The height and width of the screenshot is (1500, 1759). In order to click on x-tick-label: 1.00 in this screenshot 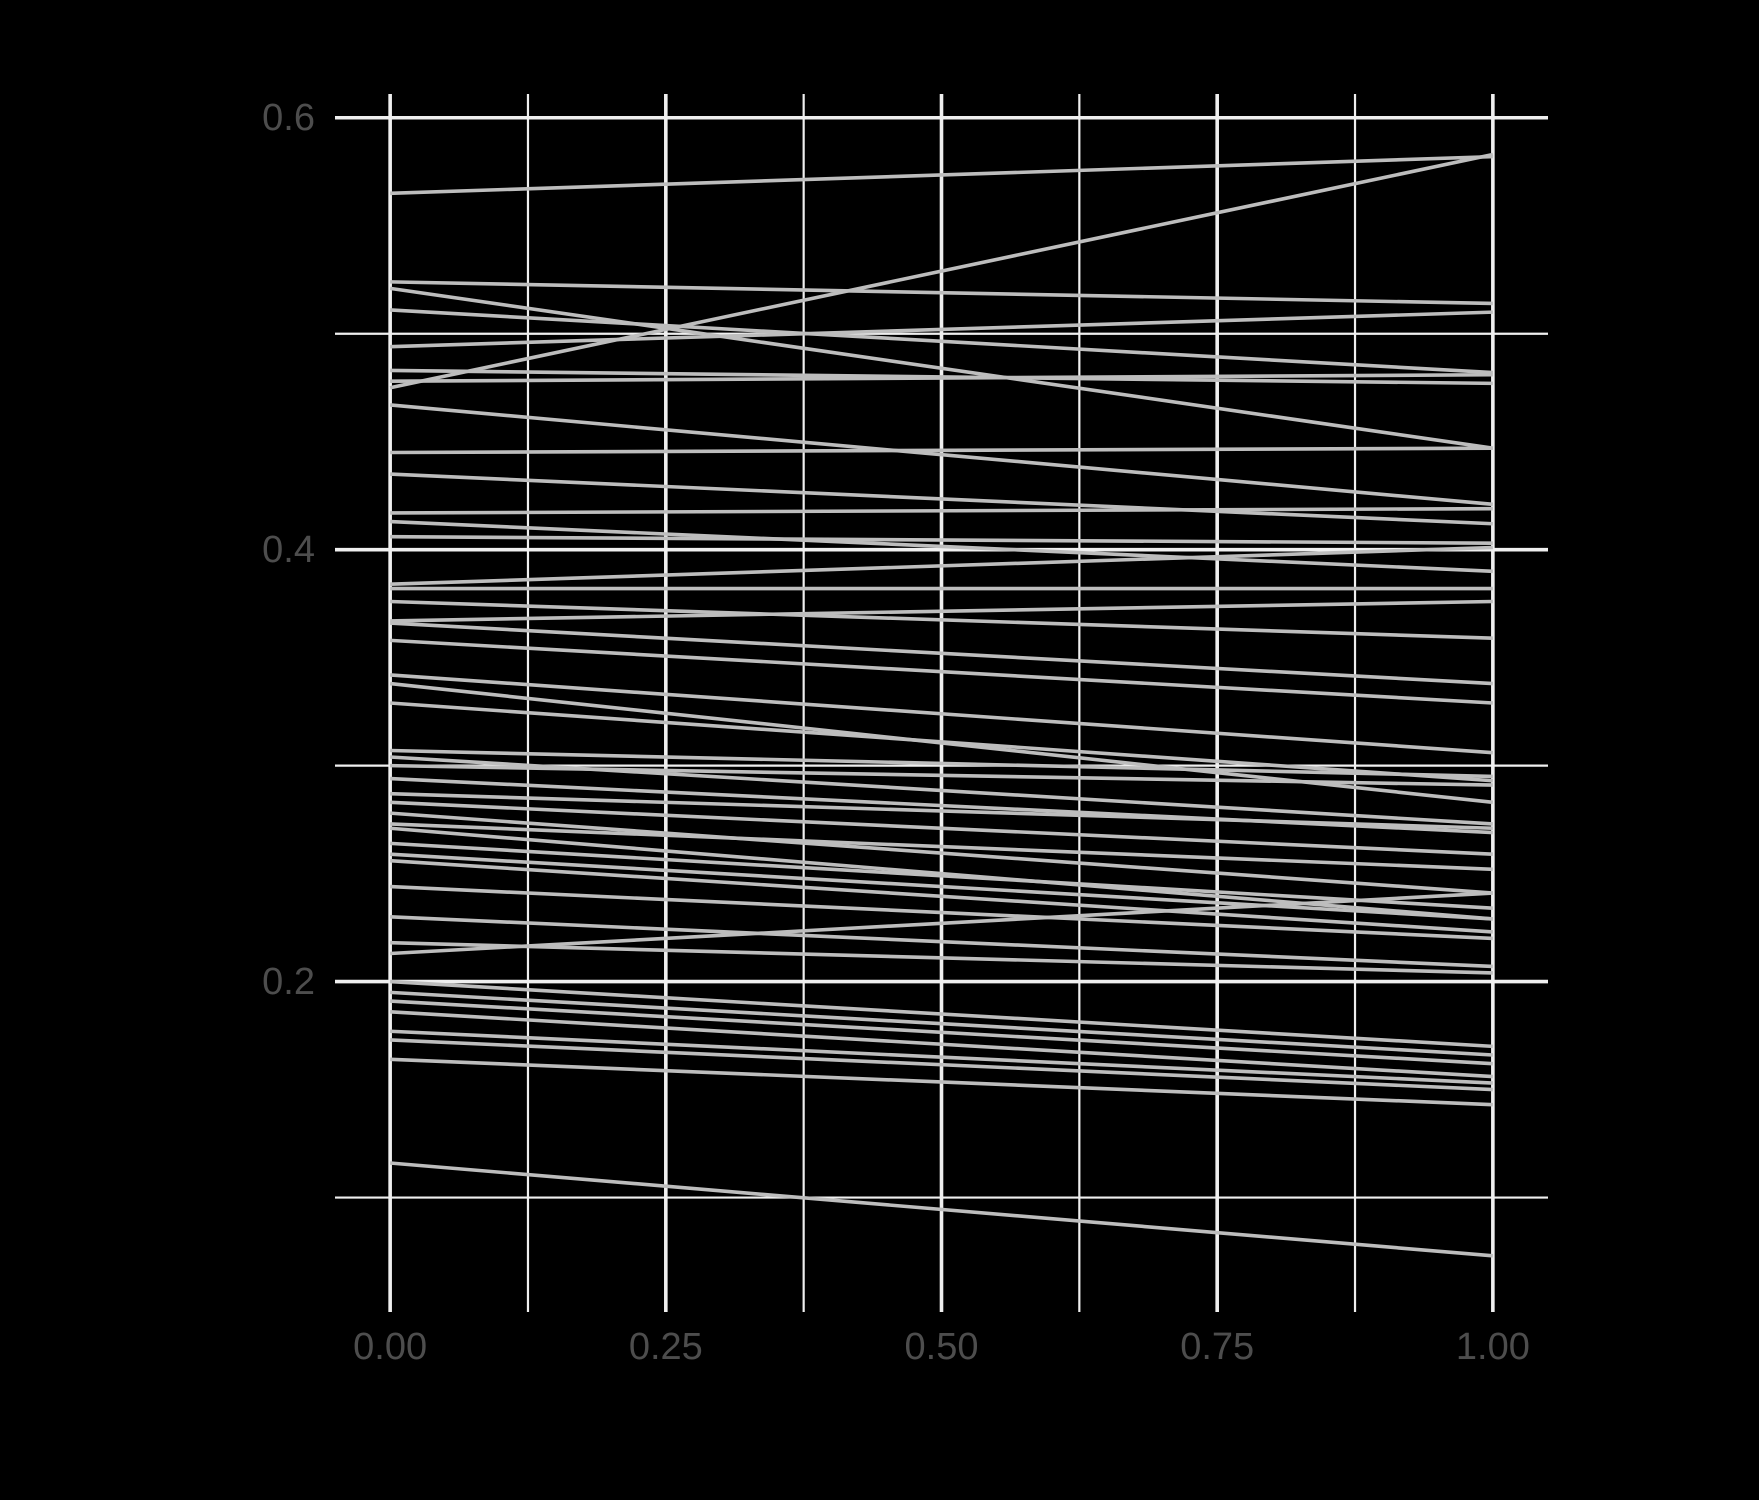, I will do `click(1492, 1347)`.